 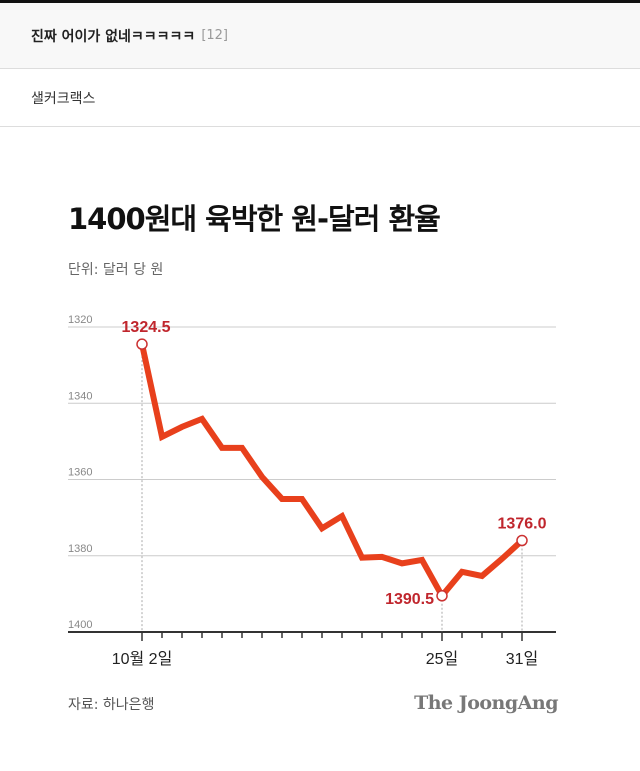 What do you see at coordinates (320, 36) in the screenshot?
I see `post-header: 진짜 어이가 없네ㅋㅋㅋㅋㅋ [12]` at bounding box center [320, 36].